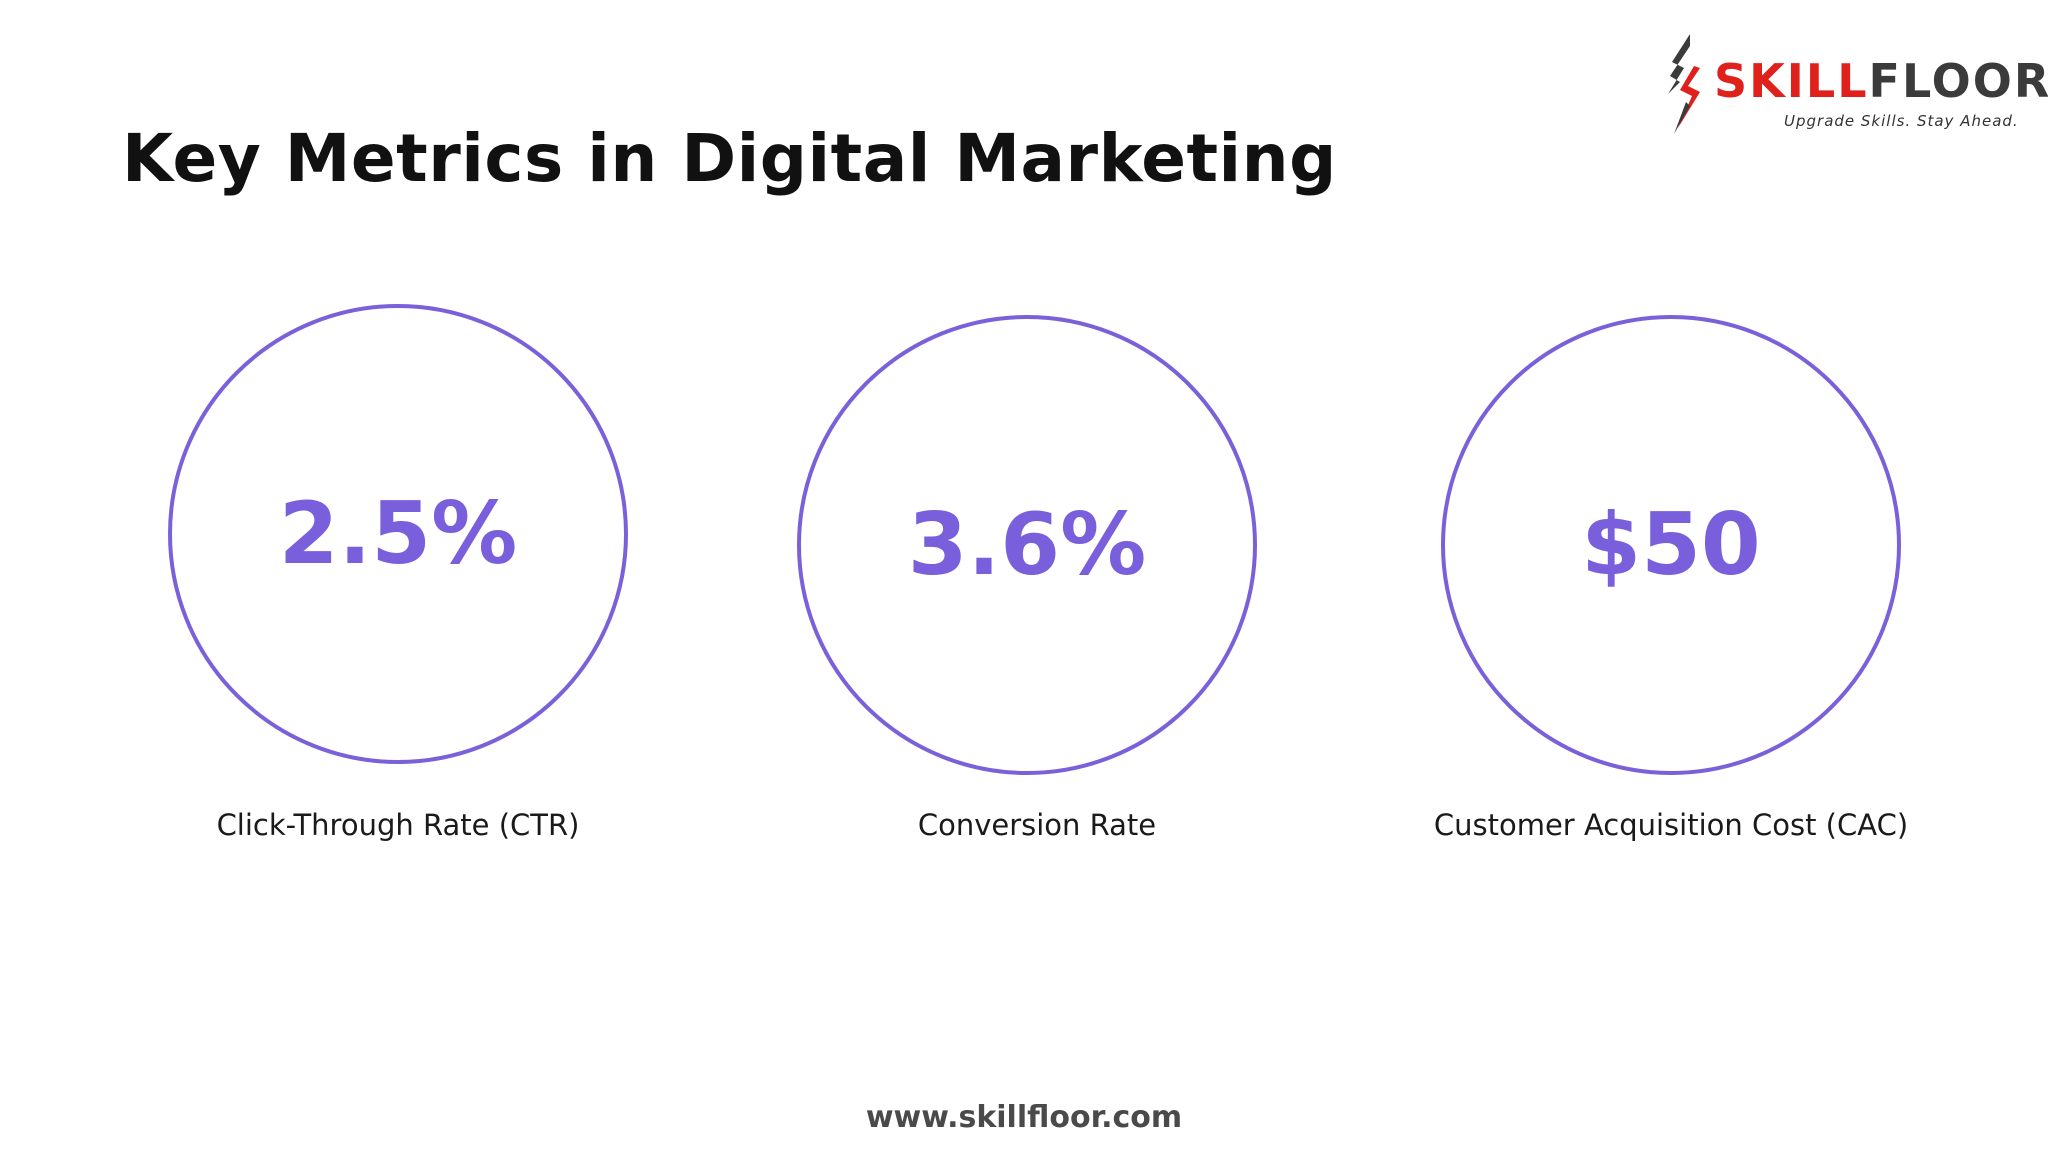 This screenshot has height=1152, width=2048. Describe the element at coordinates (1671, 825) in the screenshot. I see `metric-label-cac: Customer Acquisition Cost (CAC)` at that location.